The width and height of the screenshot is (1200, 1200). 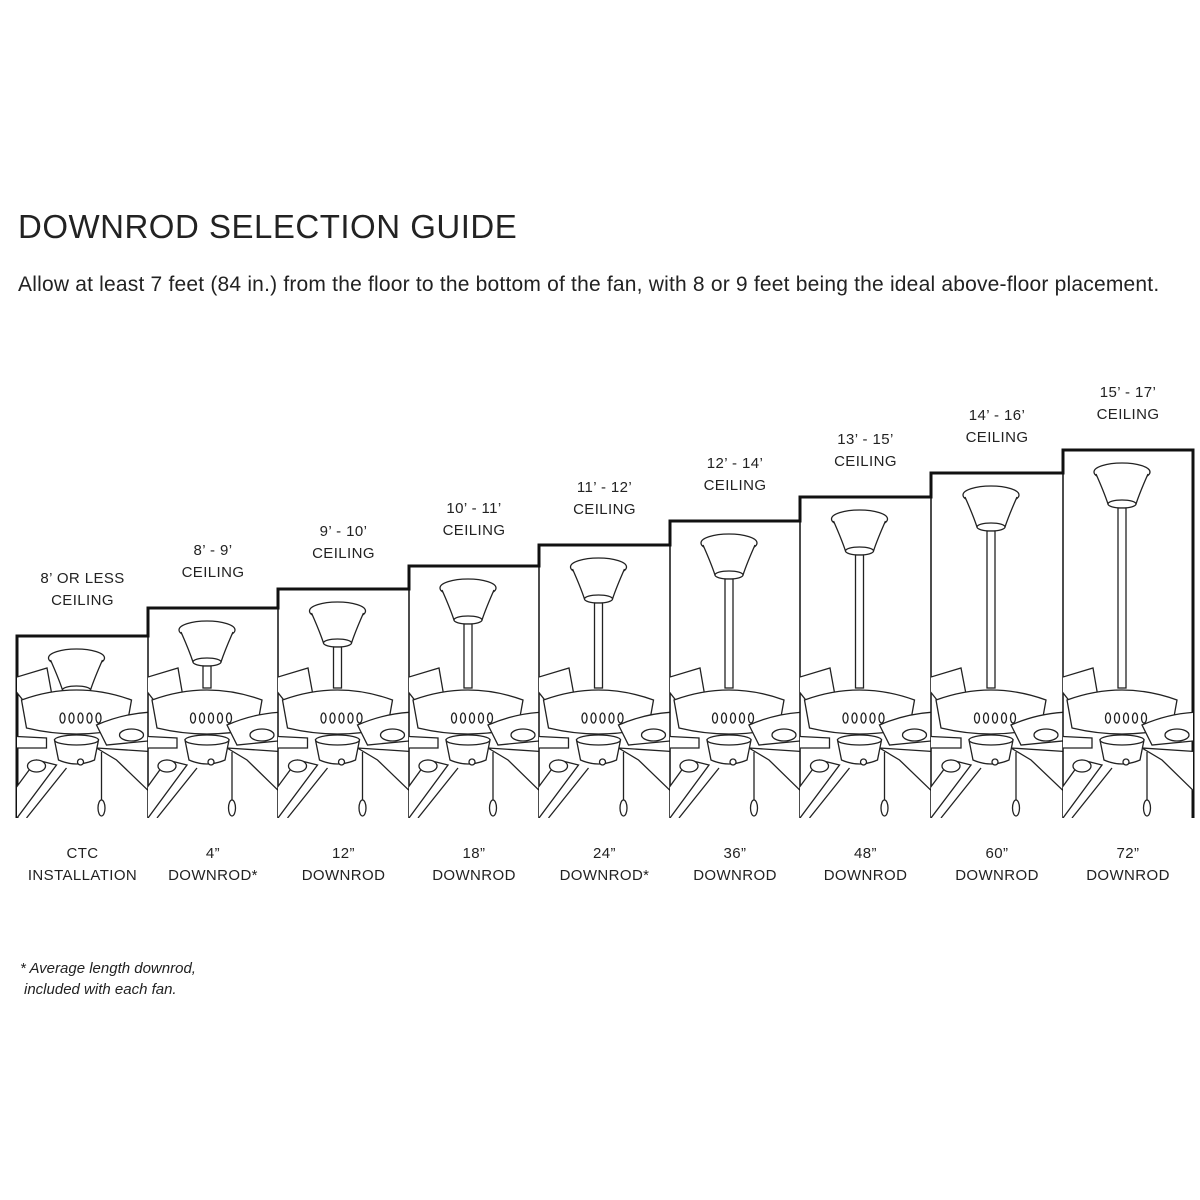 What do you see at coordinates (735, 475) in the screenshot?
I see `ceiling-height-label: 12’ - 14’ CEILING` at bounding box center [735, 475].